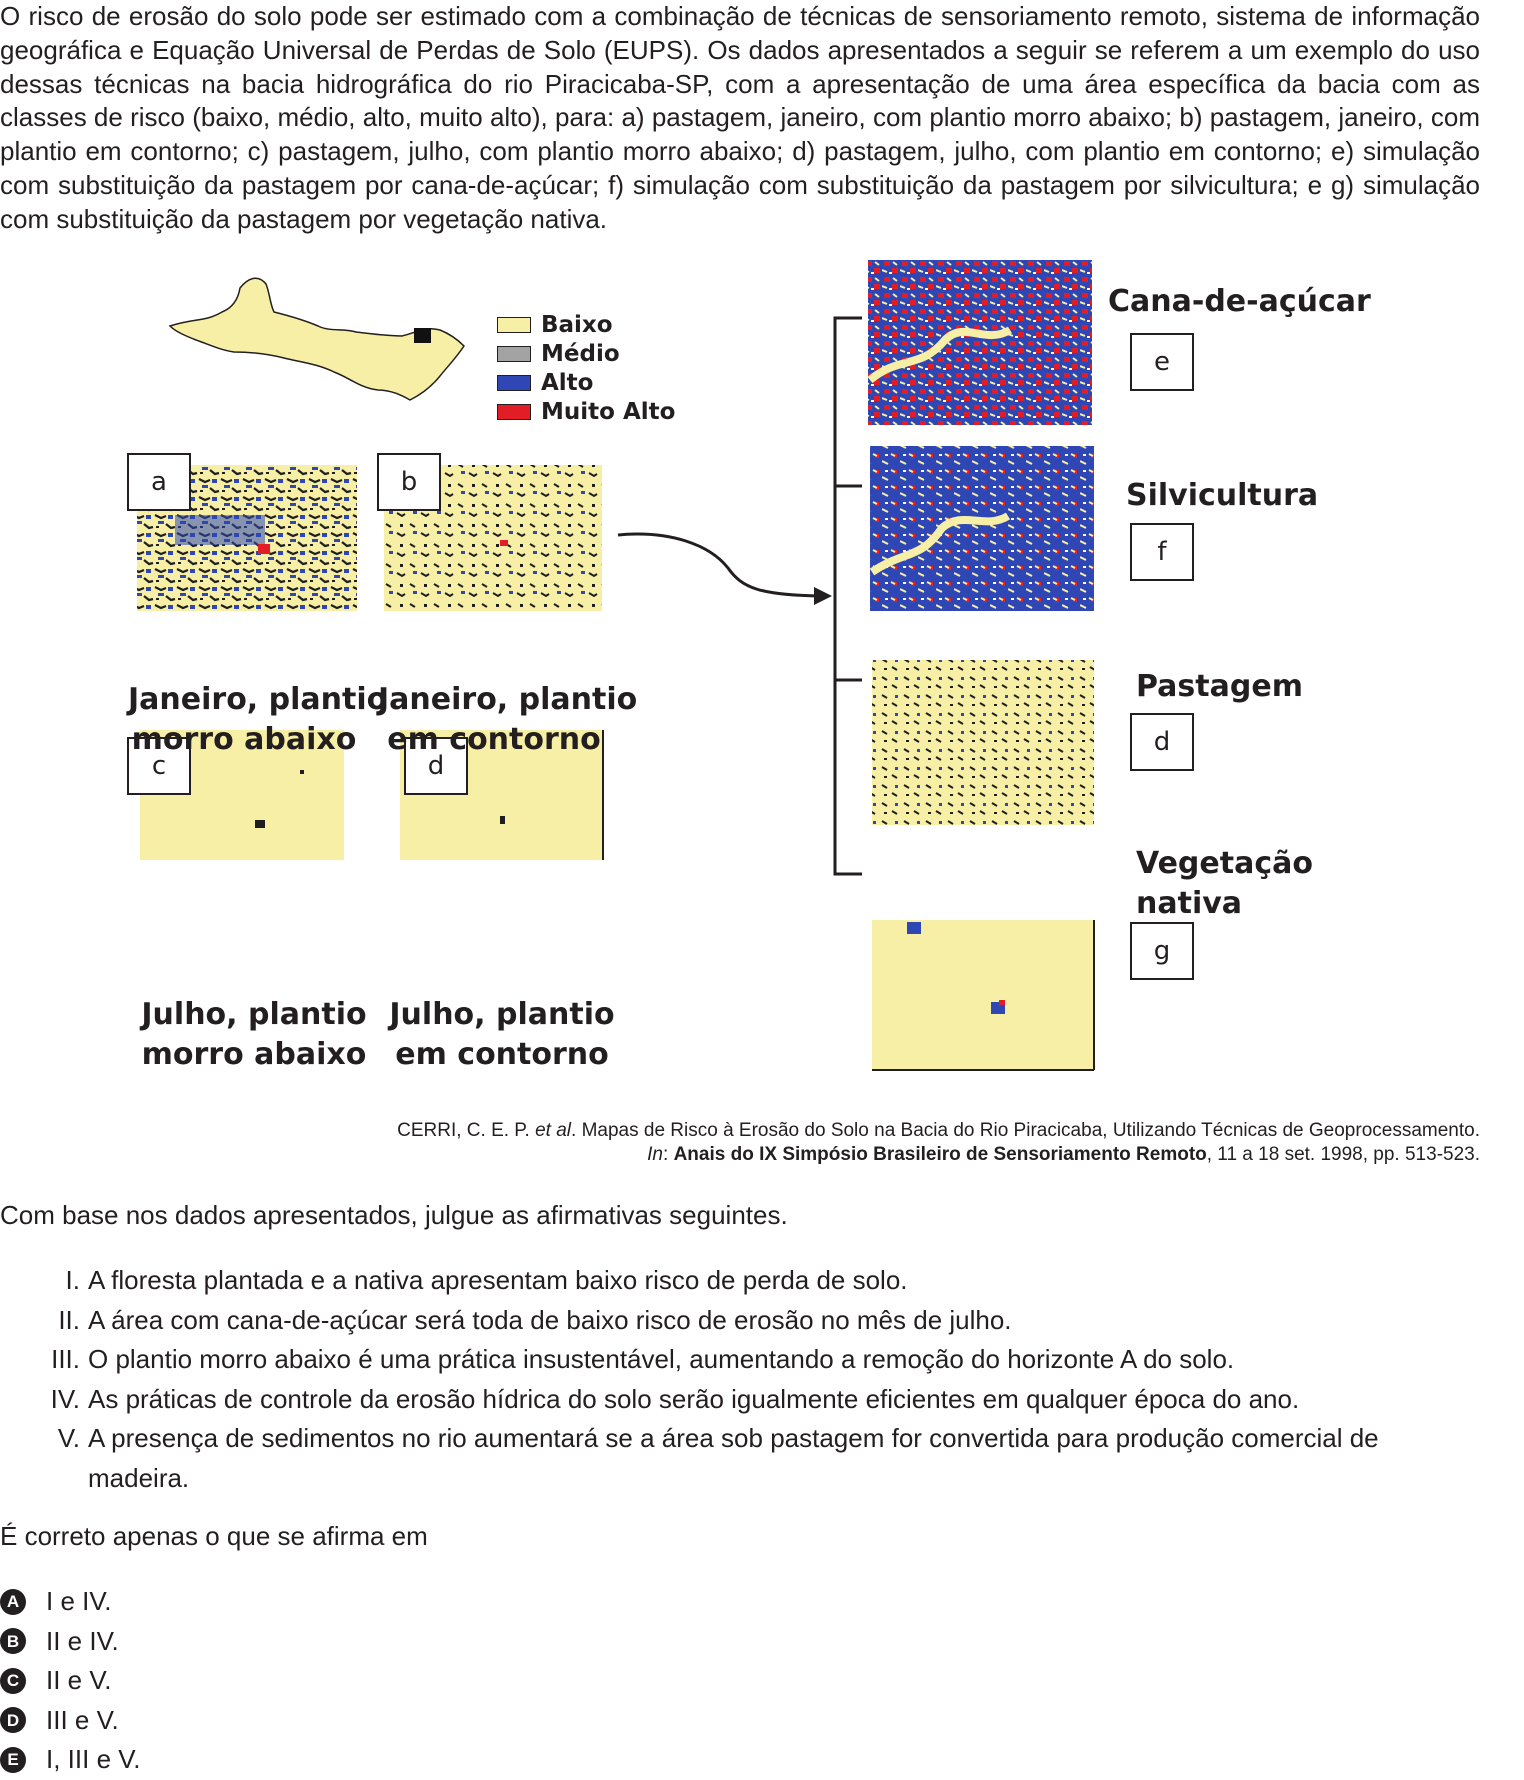 Image resolution: width=1524 pixels, height=1780 pixels. Describe the element at coordinates (316, 339) in the screenshot. I see `basin-location-map` at that location.